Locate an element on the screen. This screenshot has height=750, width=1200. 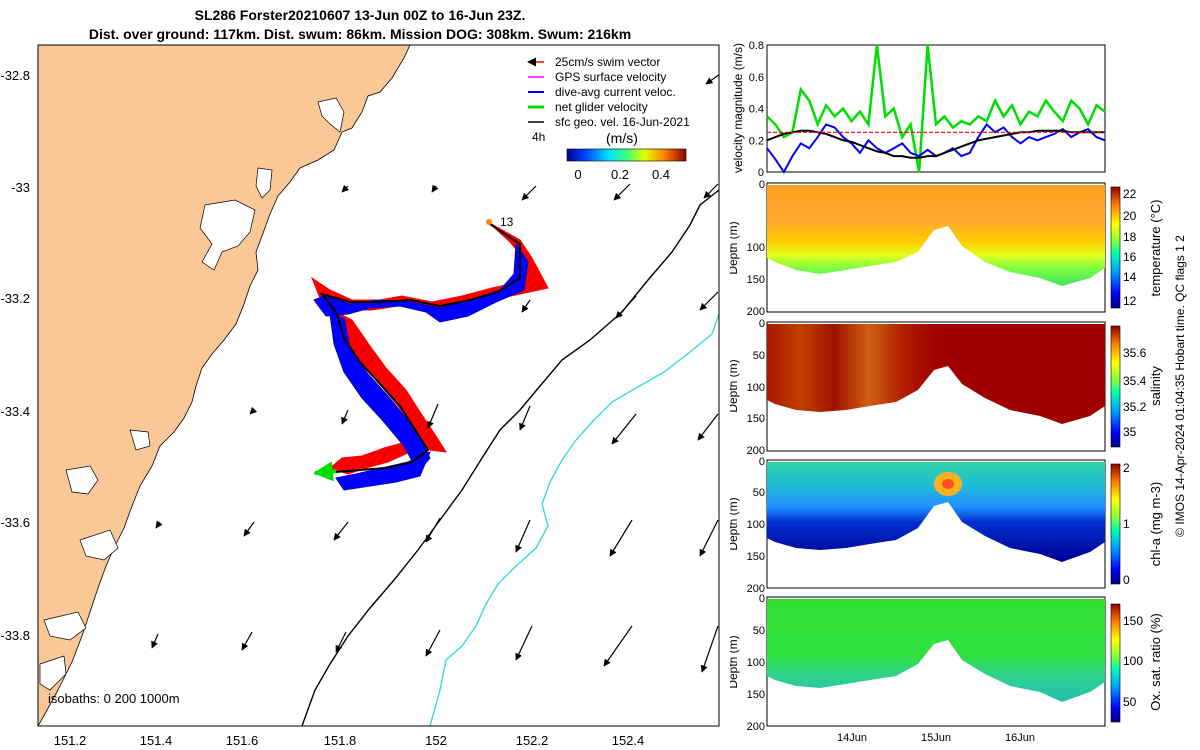
legend-label: sfc geo. vel. 16-Jun-2021 is located at coordinates (622, 122).